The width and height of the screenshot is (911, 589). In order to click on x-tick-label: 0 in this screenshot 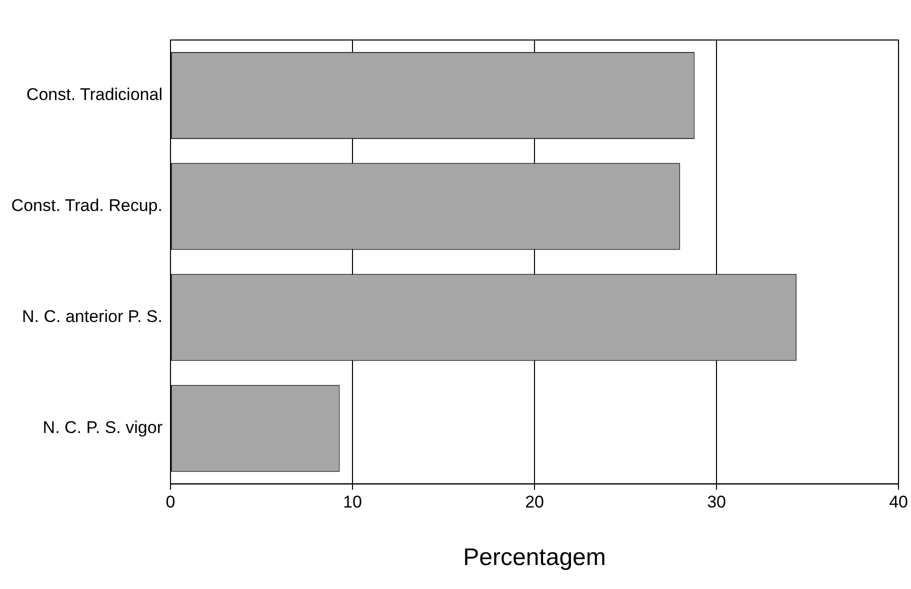, I will do `click(171, 502)`.